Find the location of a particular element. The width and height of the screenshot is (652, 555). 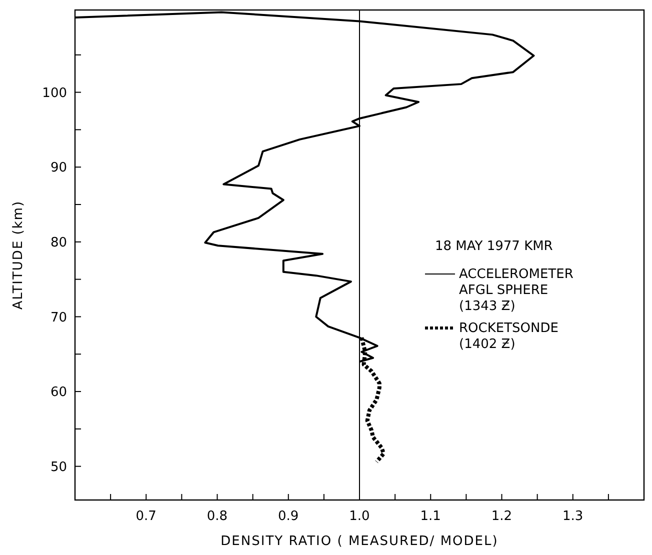

y-tick-label: 60 is located at coordinates (58, 392).